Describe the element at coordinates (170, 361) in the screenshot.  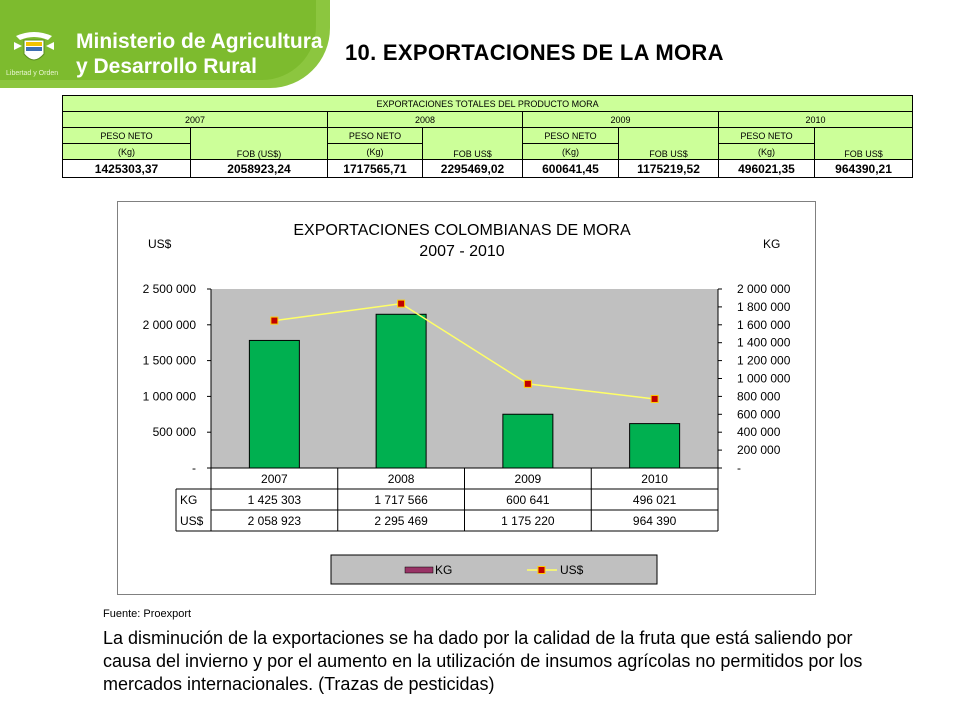
I see `left-tick-label: 1 500 000` at that location.